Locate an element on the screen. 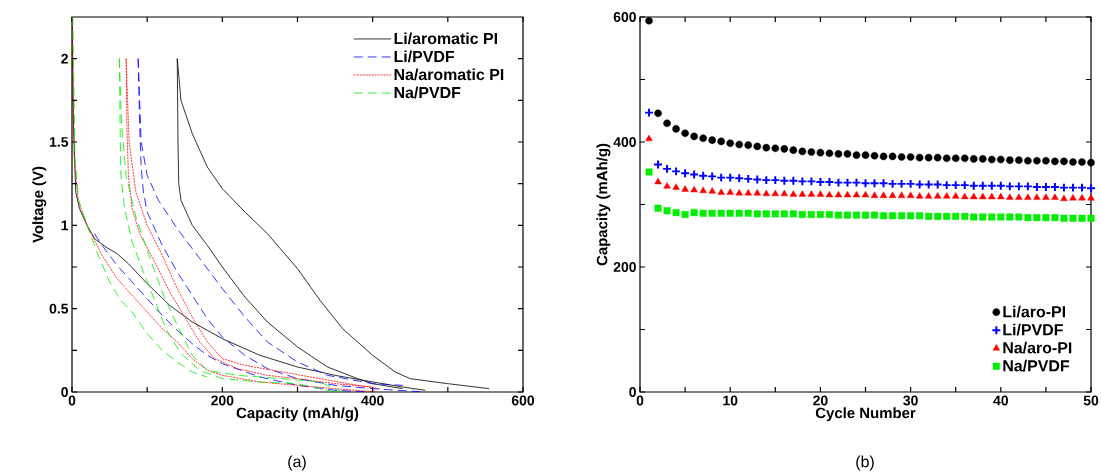 The height and width of the screenshot is (474, 1101). legend-label: Na/aromatic PI is located at coordinates (449, 74).